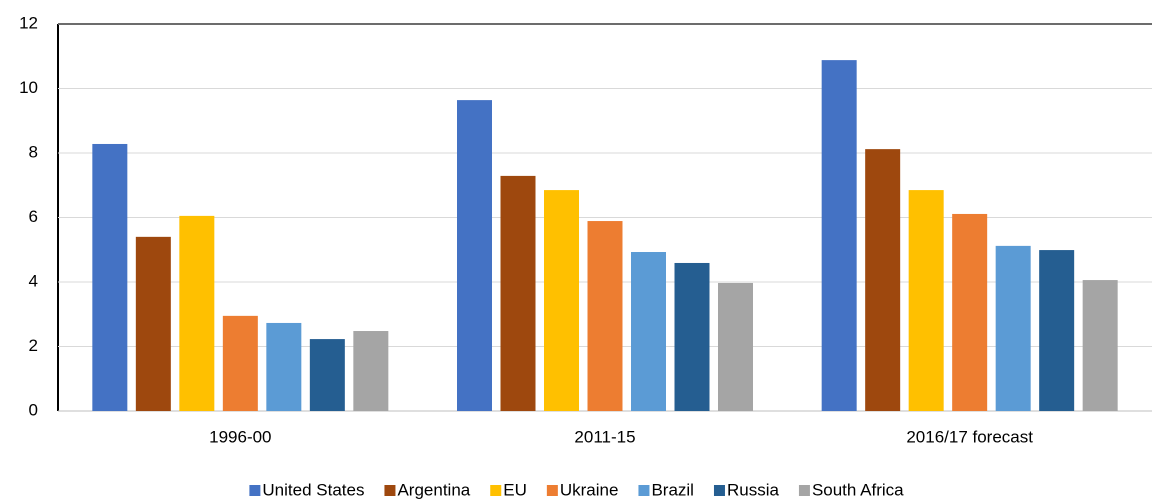 This screenshot has width=1153, height=501. What do you see at coordinates (969, 436) in the screenshot?
I see `x-tick-label: 2016/17 forecast` at bounding box center [969, 436].